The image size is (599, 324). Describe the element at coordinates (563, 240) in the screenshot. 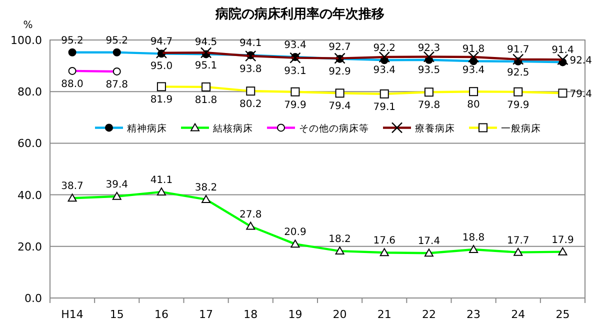

I see `data-label: 17.9` at that location.